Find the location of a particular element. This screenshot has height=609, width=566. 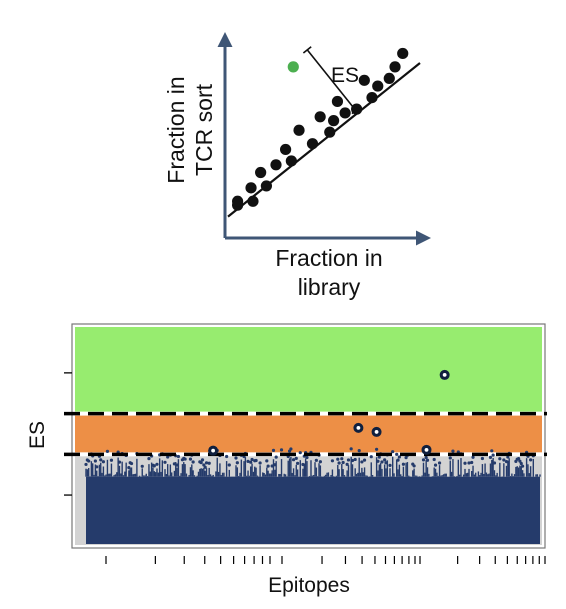

fit-line is located at coordinates (324, 140).